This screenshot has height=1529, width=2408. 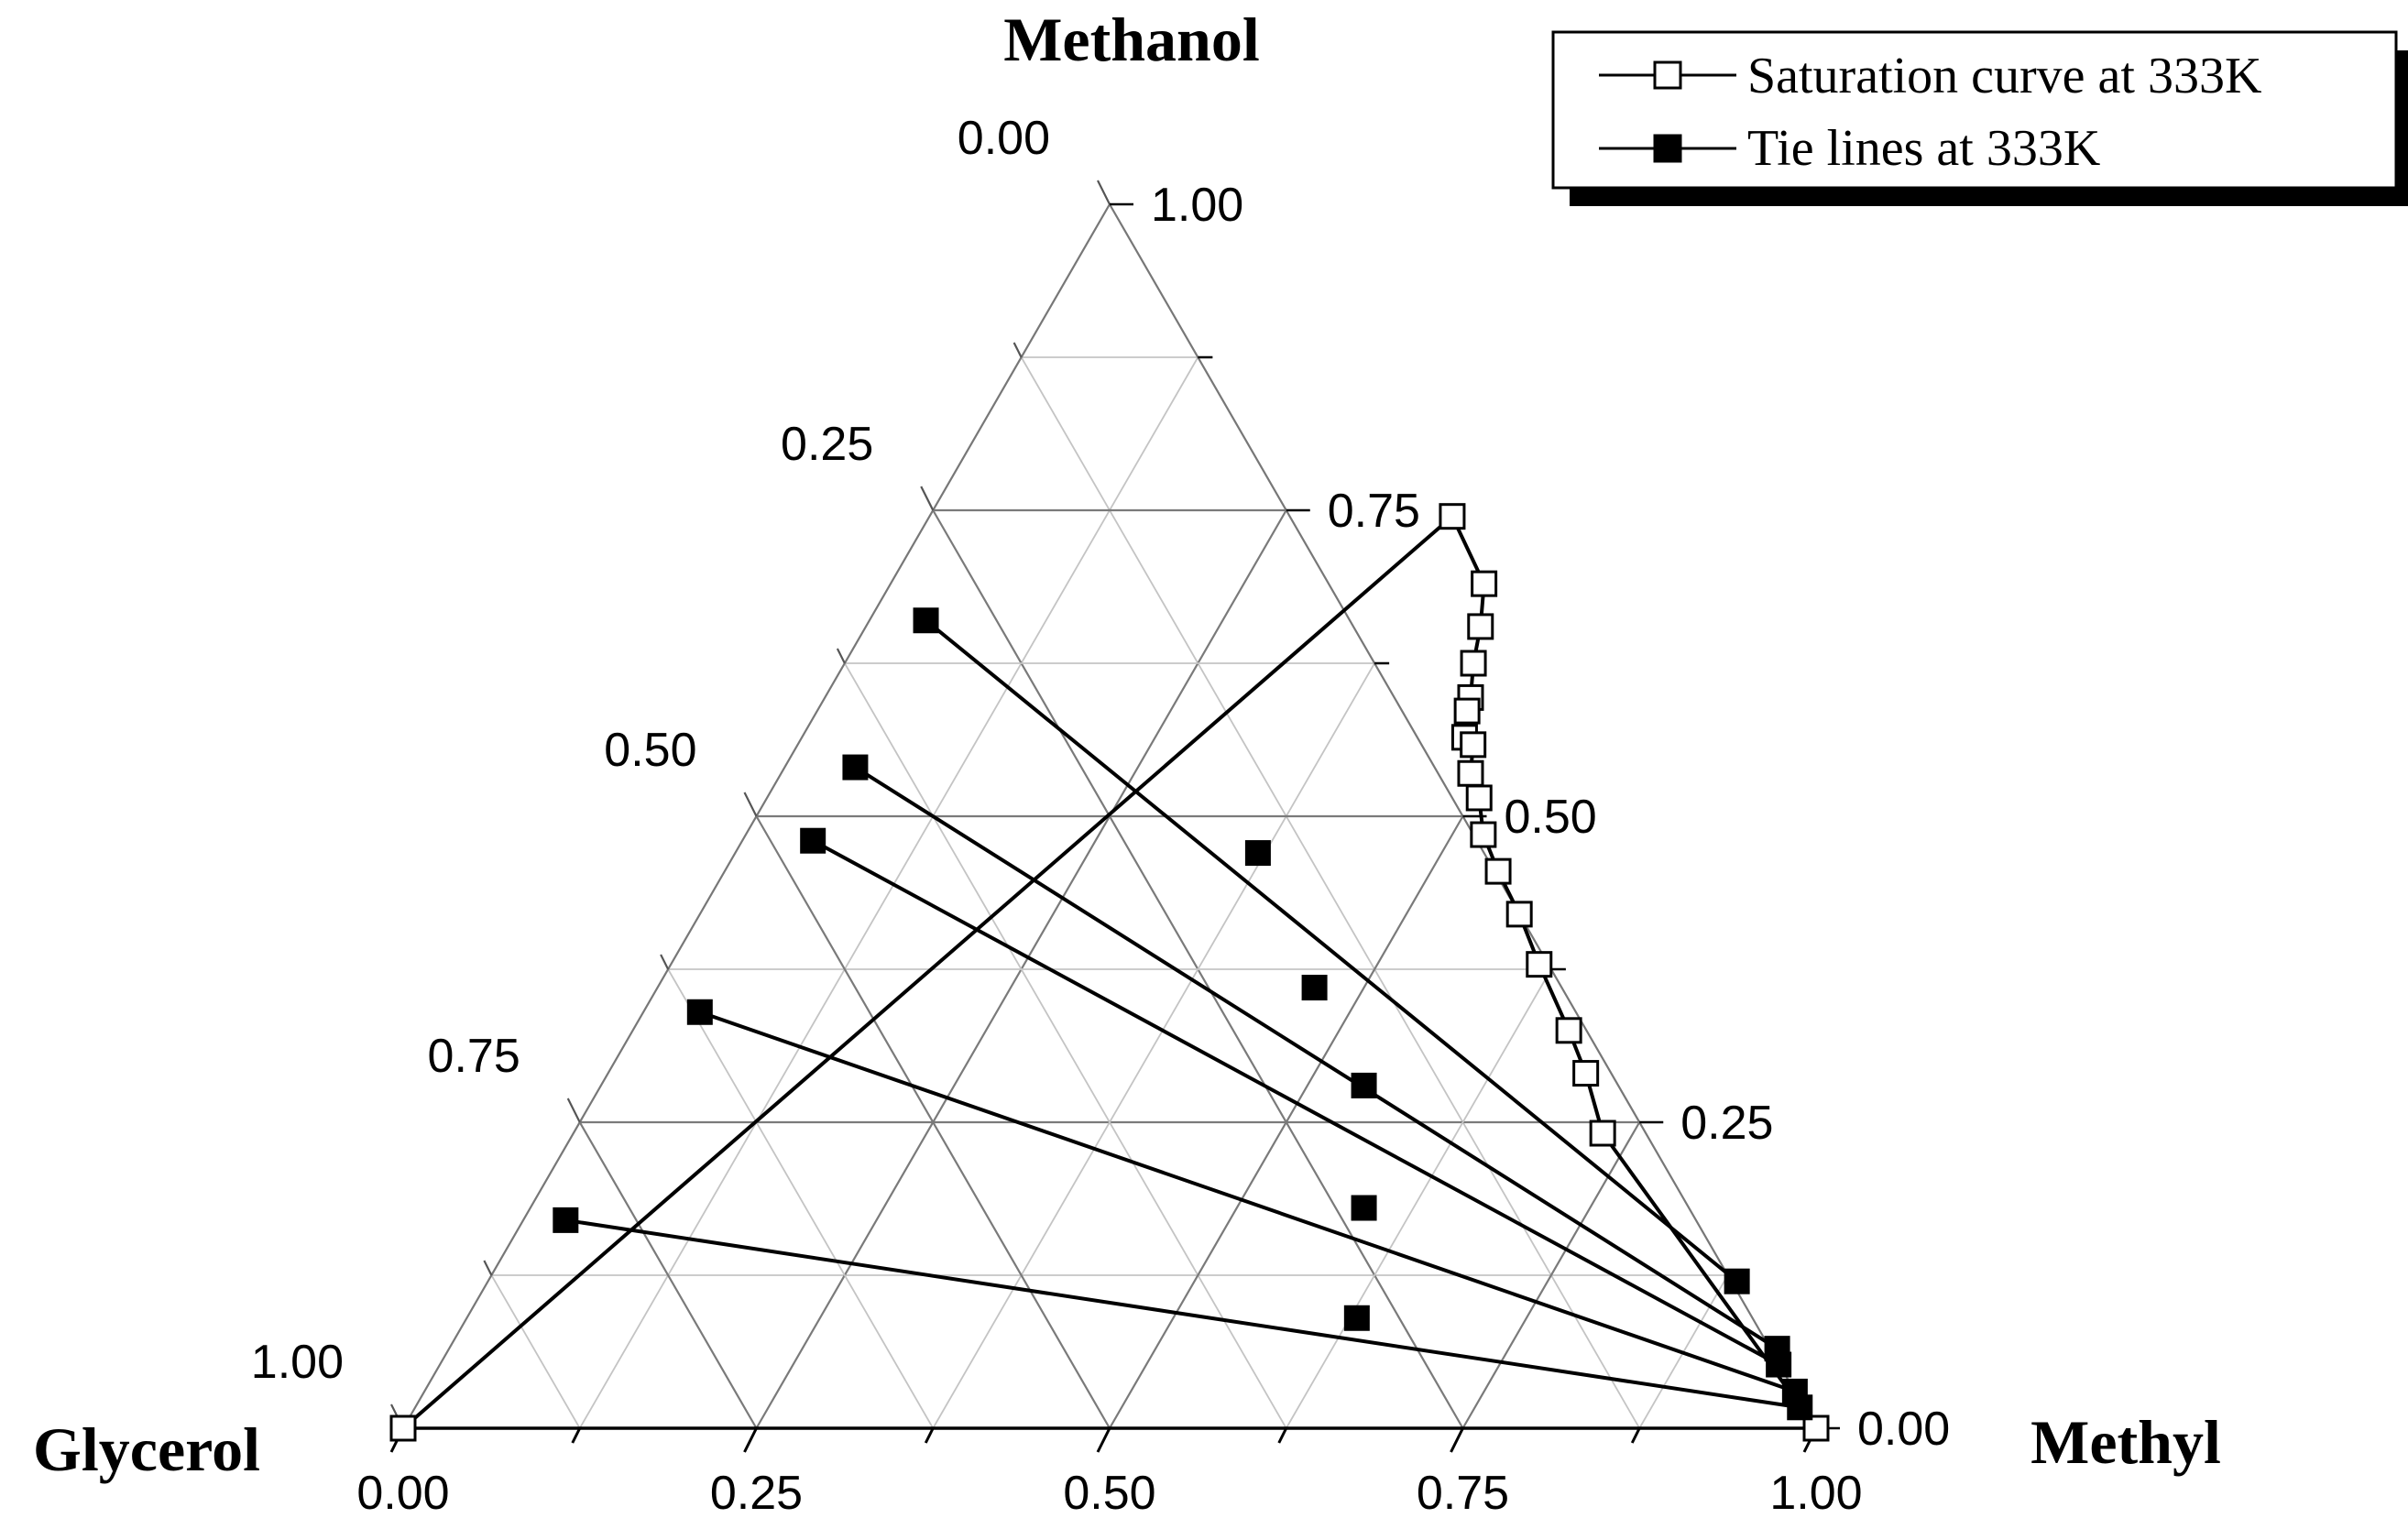 I want to click on tick-label-right: 0.25, so click(x=1727, y=1123).